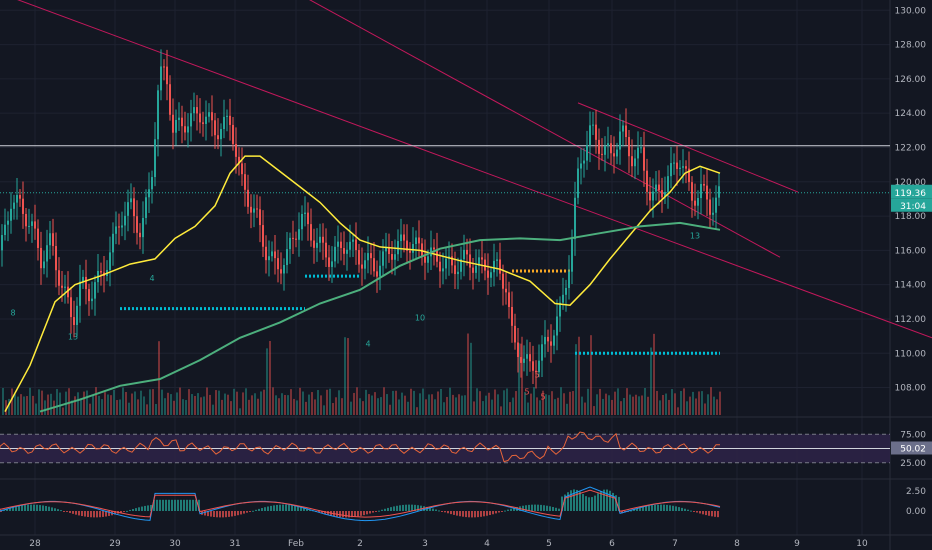 The width and height of the screenshot is (932, 550). I want to click on countdown-label: 31:04, so click(913, 207).